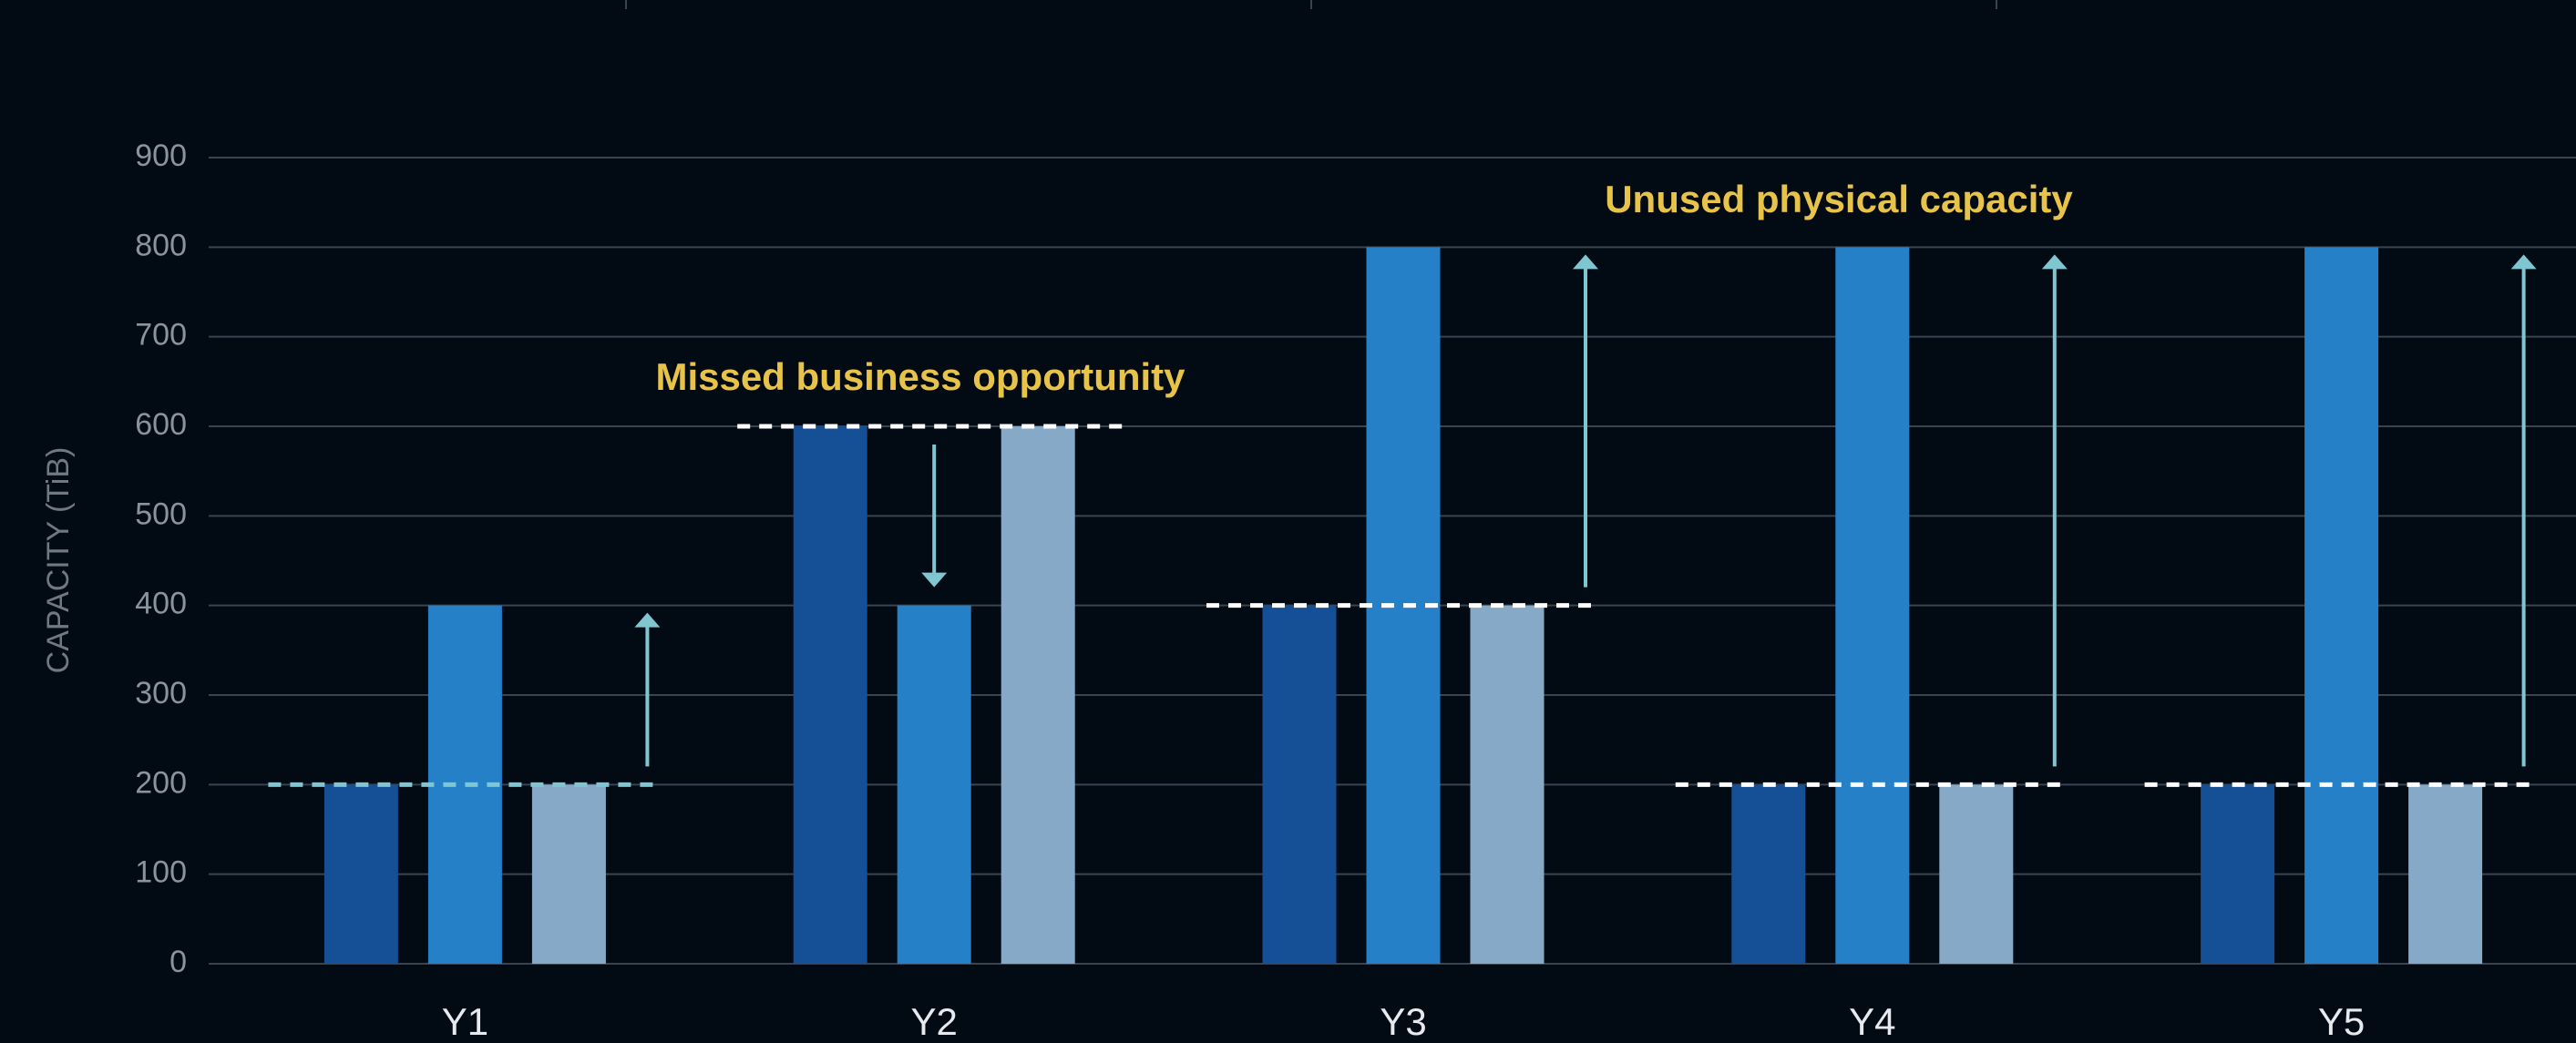 Image resolution: width=2576 pixels, height=1043 pixels. What do you see at coordinates (161, 693) in the screenshot?
I see `y-tick-label: 300` at bounding box center [161, 693].